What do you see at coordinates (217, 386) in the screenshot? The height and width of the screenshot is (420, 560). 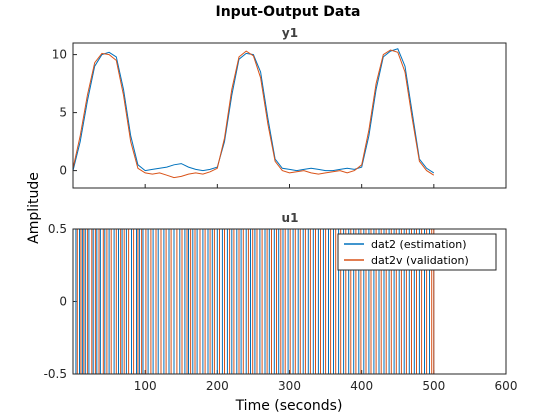 I see `x-tick-label: 200` at bounding box center [217, 386].